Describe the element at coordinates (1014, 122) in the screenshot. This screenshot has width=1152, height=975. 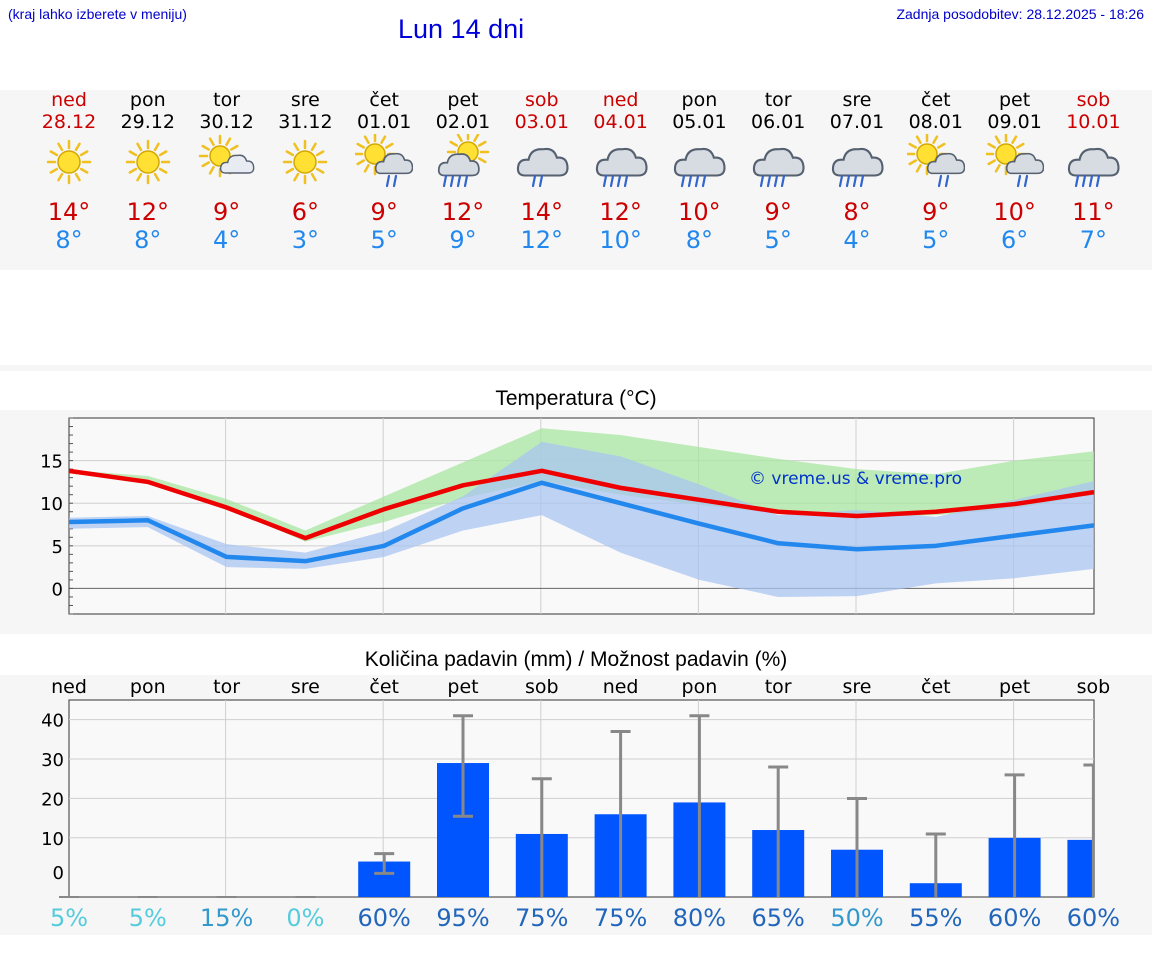
I see `day-date: 09.01` at that location.